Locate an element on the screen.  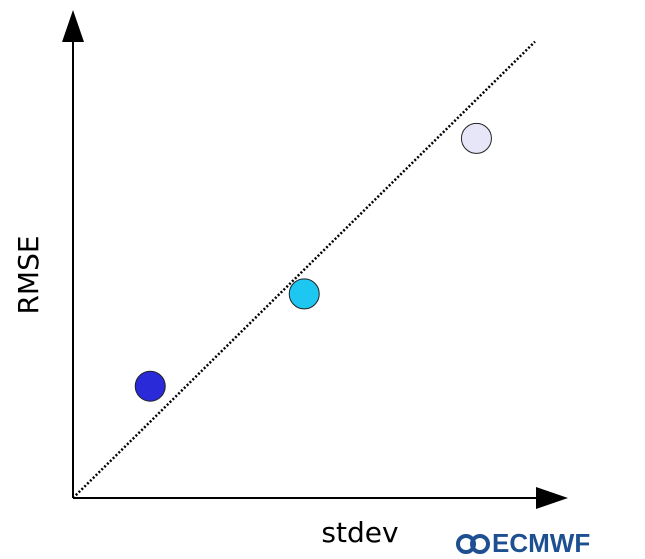
logo-icon is located at coordinates (480, 544).